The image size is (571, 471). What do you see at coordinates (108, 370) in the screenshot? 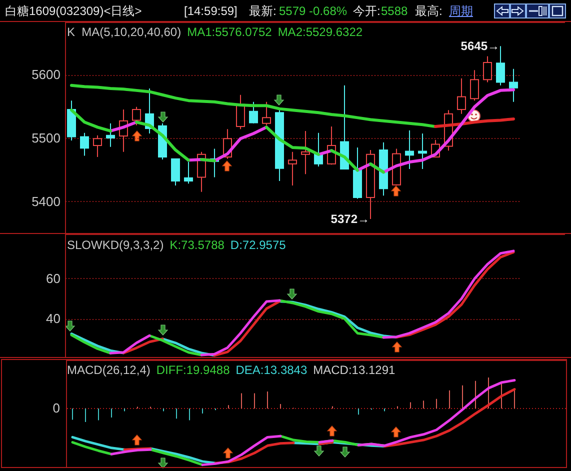
I see `chart-title: MACD(26,12,4)` at bounding box center [108, 370].